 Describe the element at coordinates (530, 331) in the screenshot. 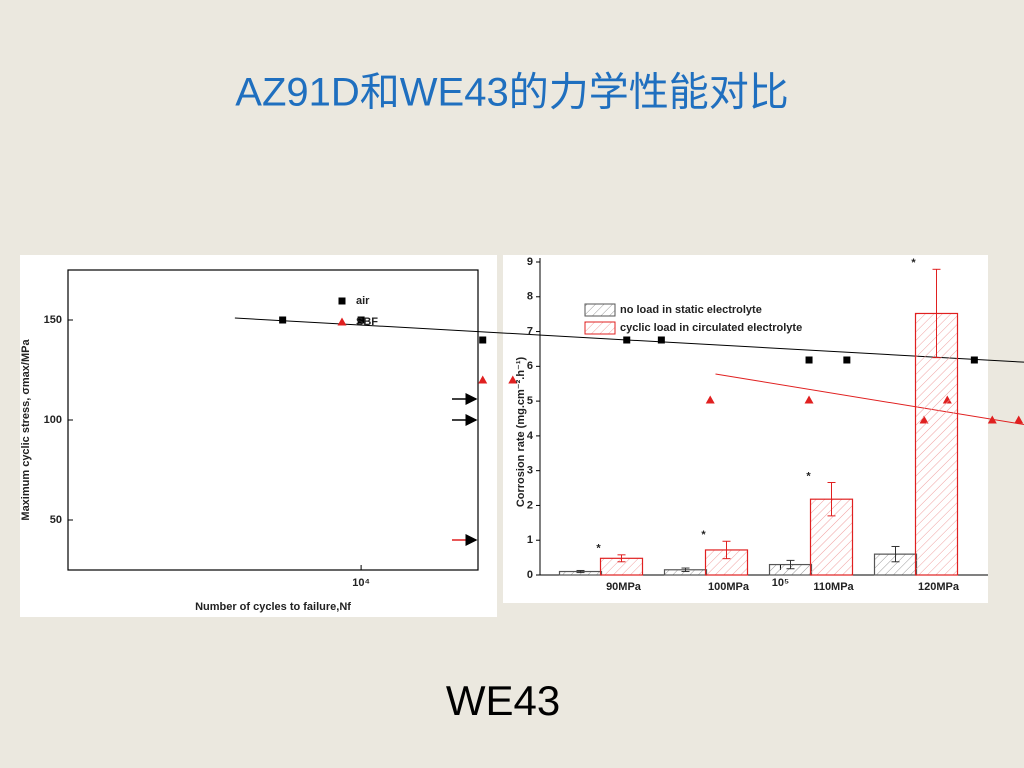

I see `y-tick-label: 7` at that location.